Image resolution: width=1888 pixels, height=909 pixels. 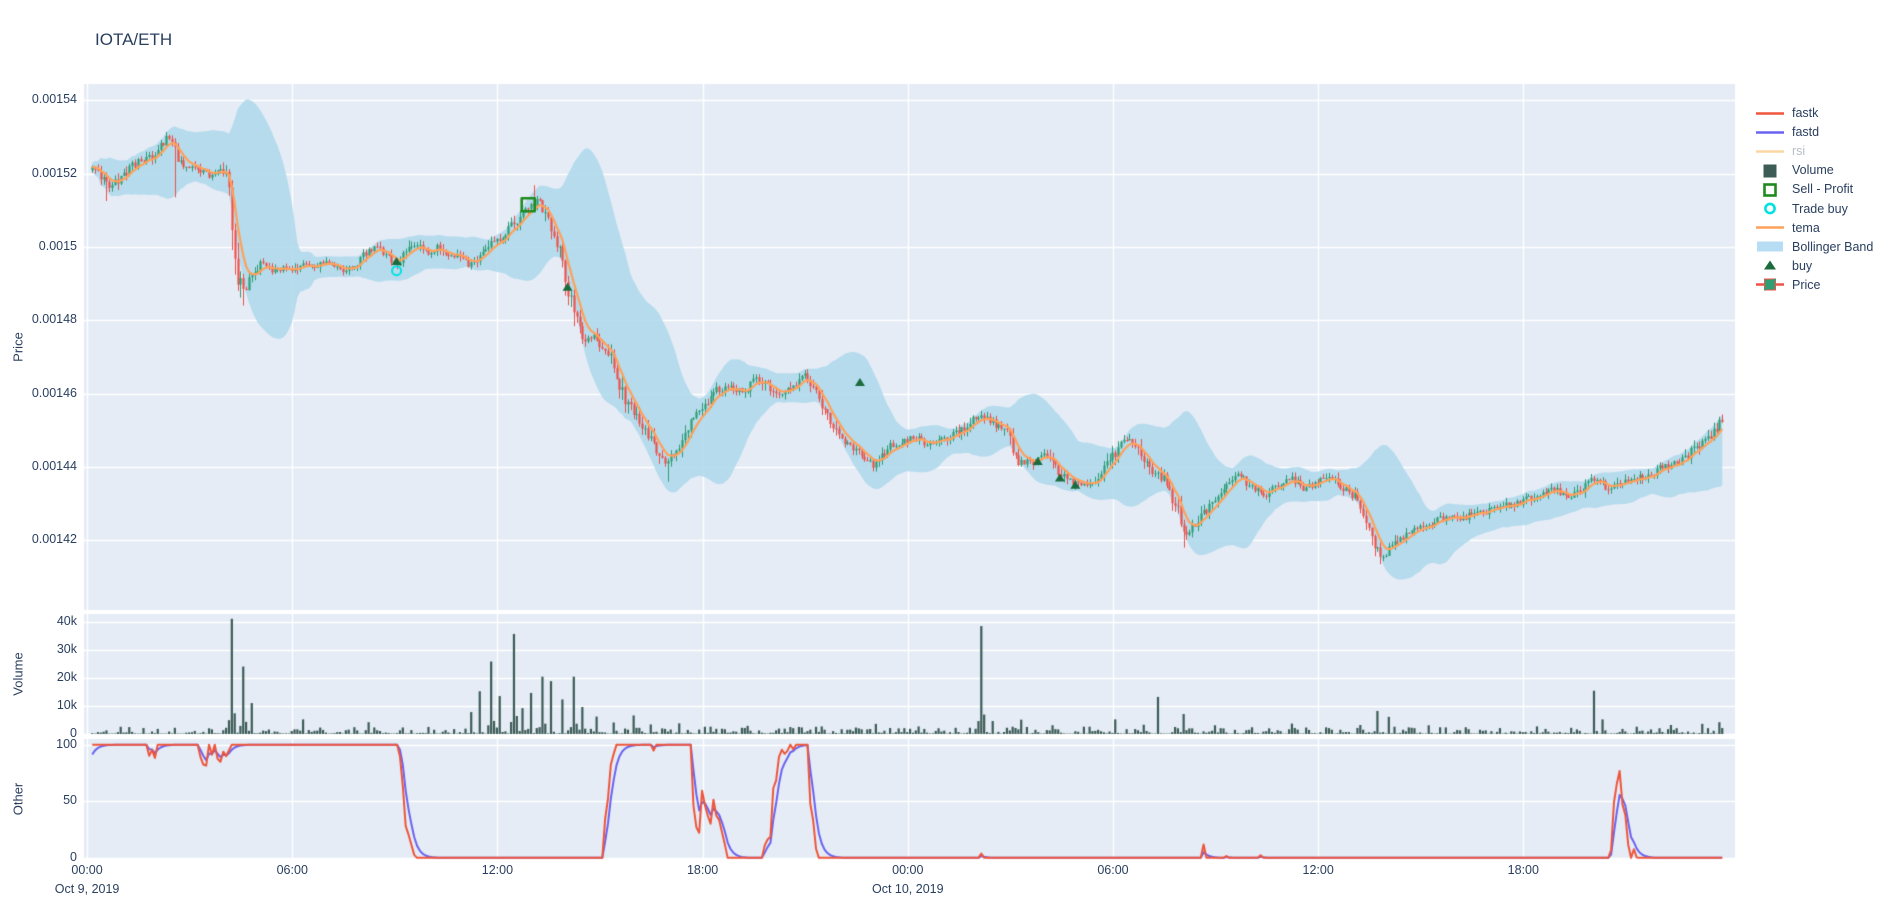 What do you see at coordinates (1770, 246) in the screenshot?
I see `legend-sample-band-icon` at bounding box center [1770, 246].